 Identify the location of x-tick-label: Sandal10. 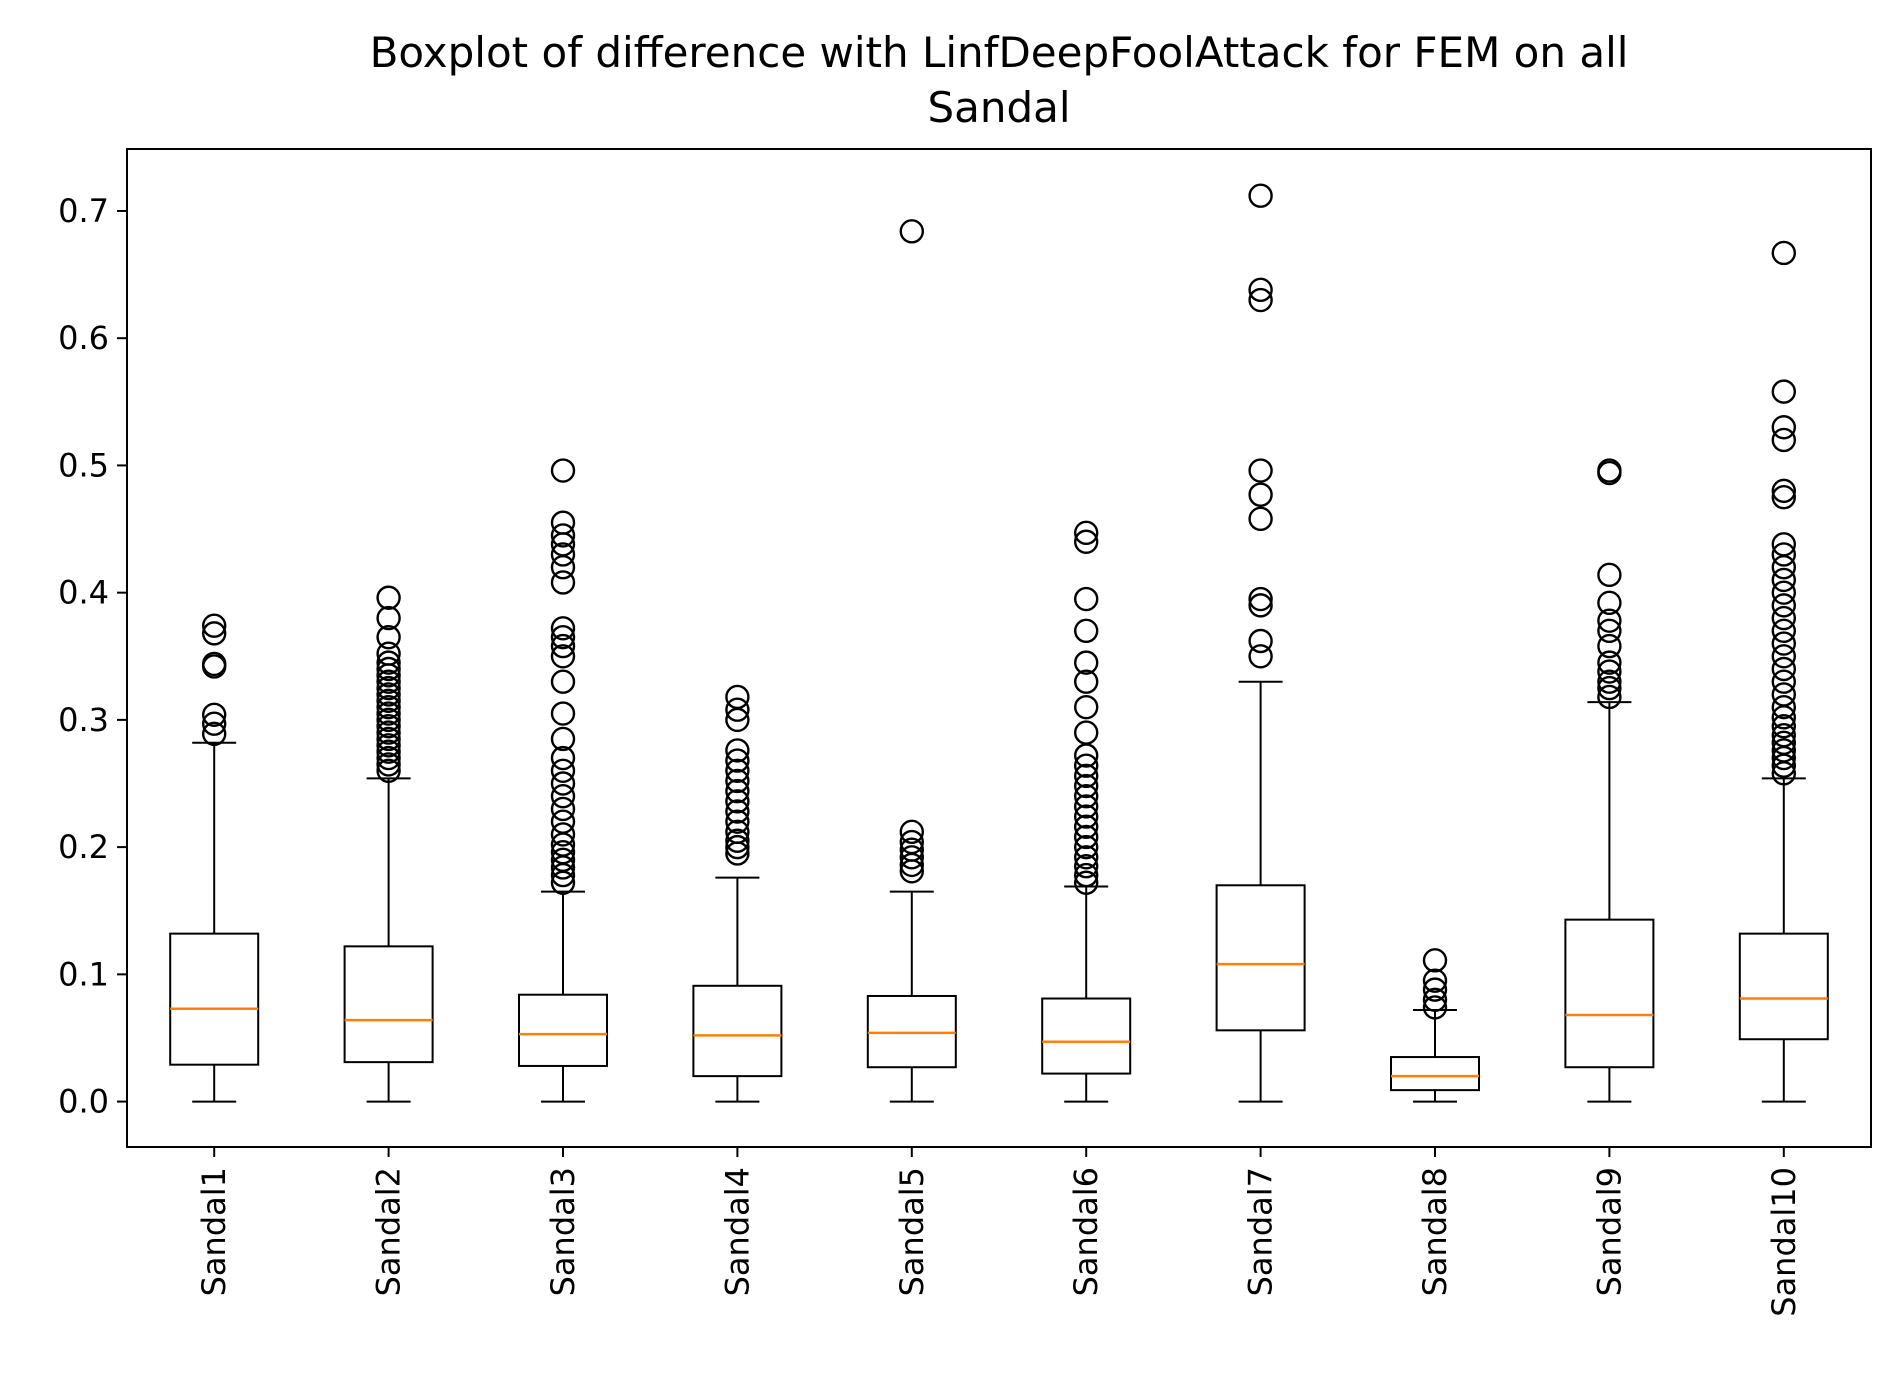
(1784, 1242).